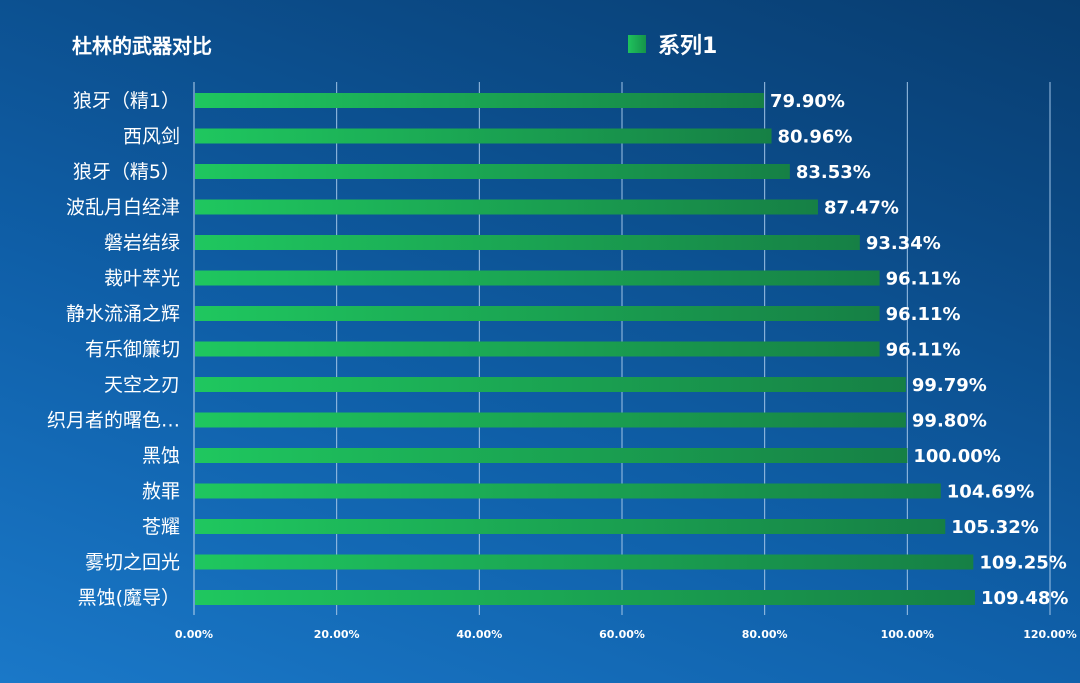 The height and width of the screenshot is (683, 1080). I want to click on x-tick-label: 60.00%, so click(622, 634).